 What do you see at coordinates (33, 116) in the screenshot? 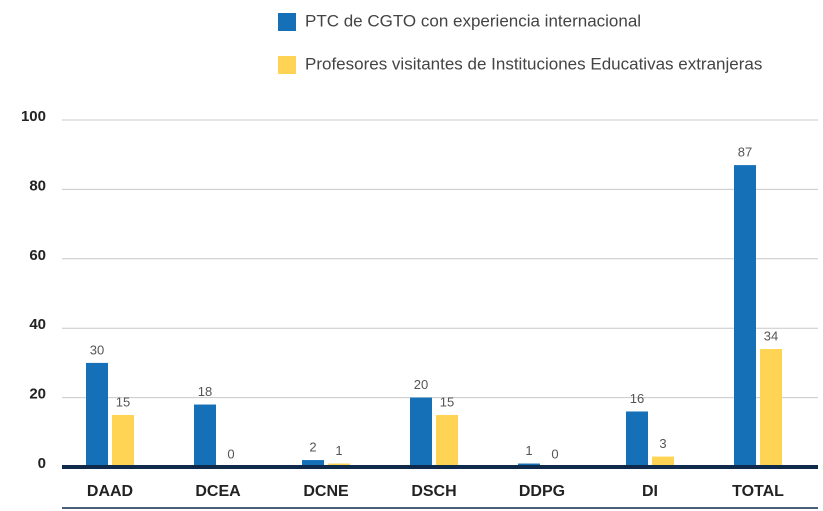
I see `y-tick-label: 100` at bounding box center [33, 116].